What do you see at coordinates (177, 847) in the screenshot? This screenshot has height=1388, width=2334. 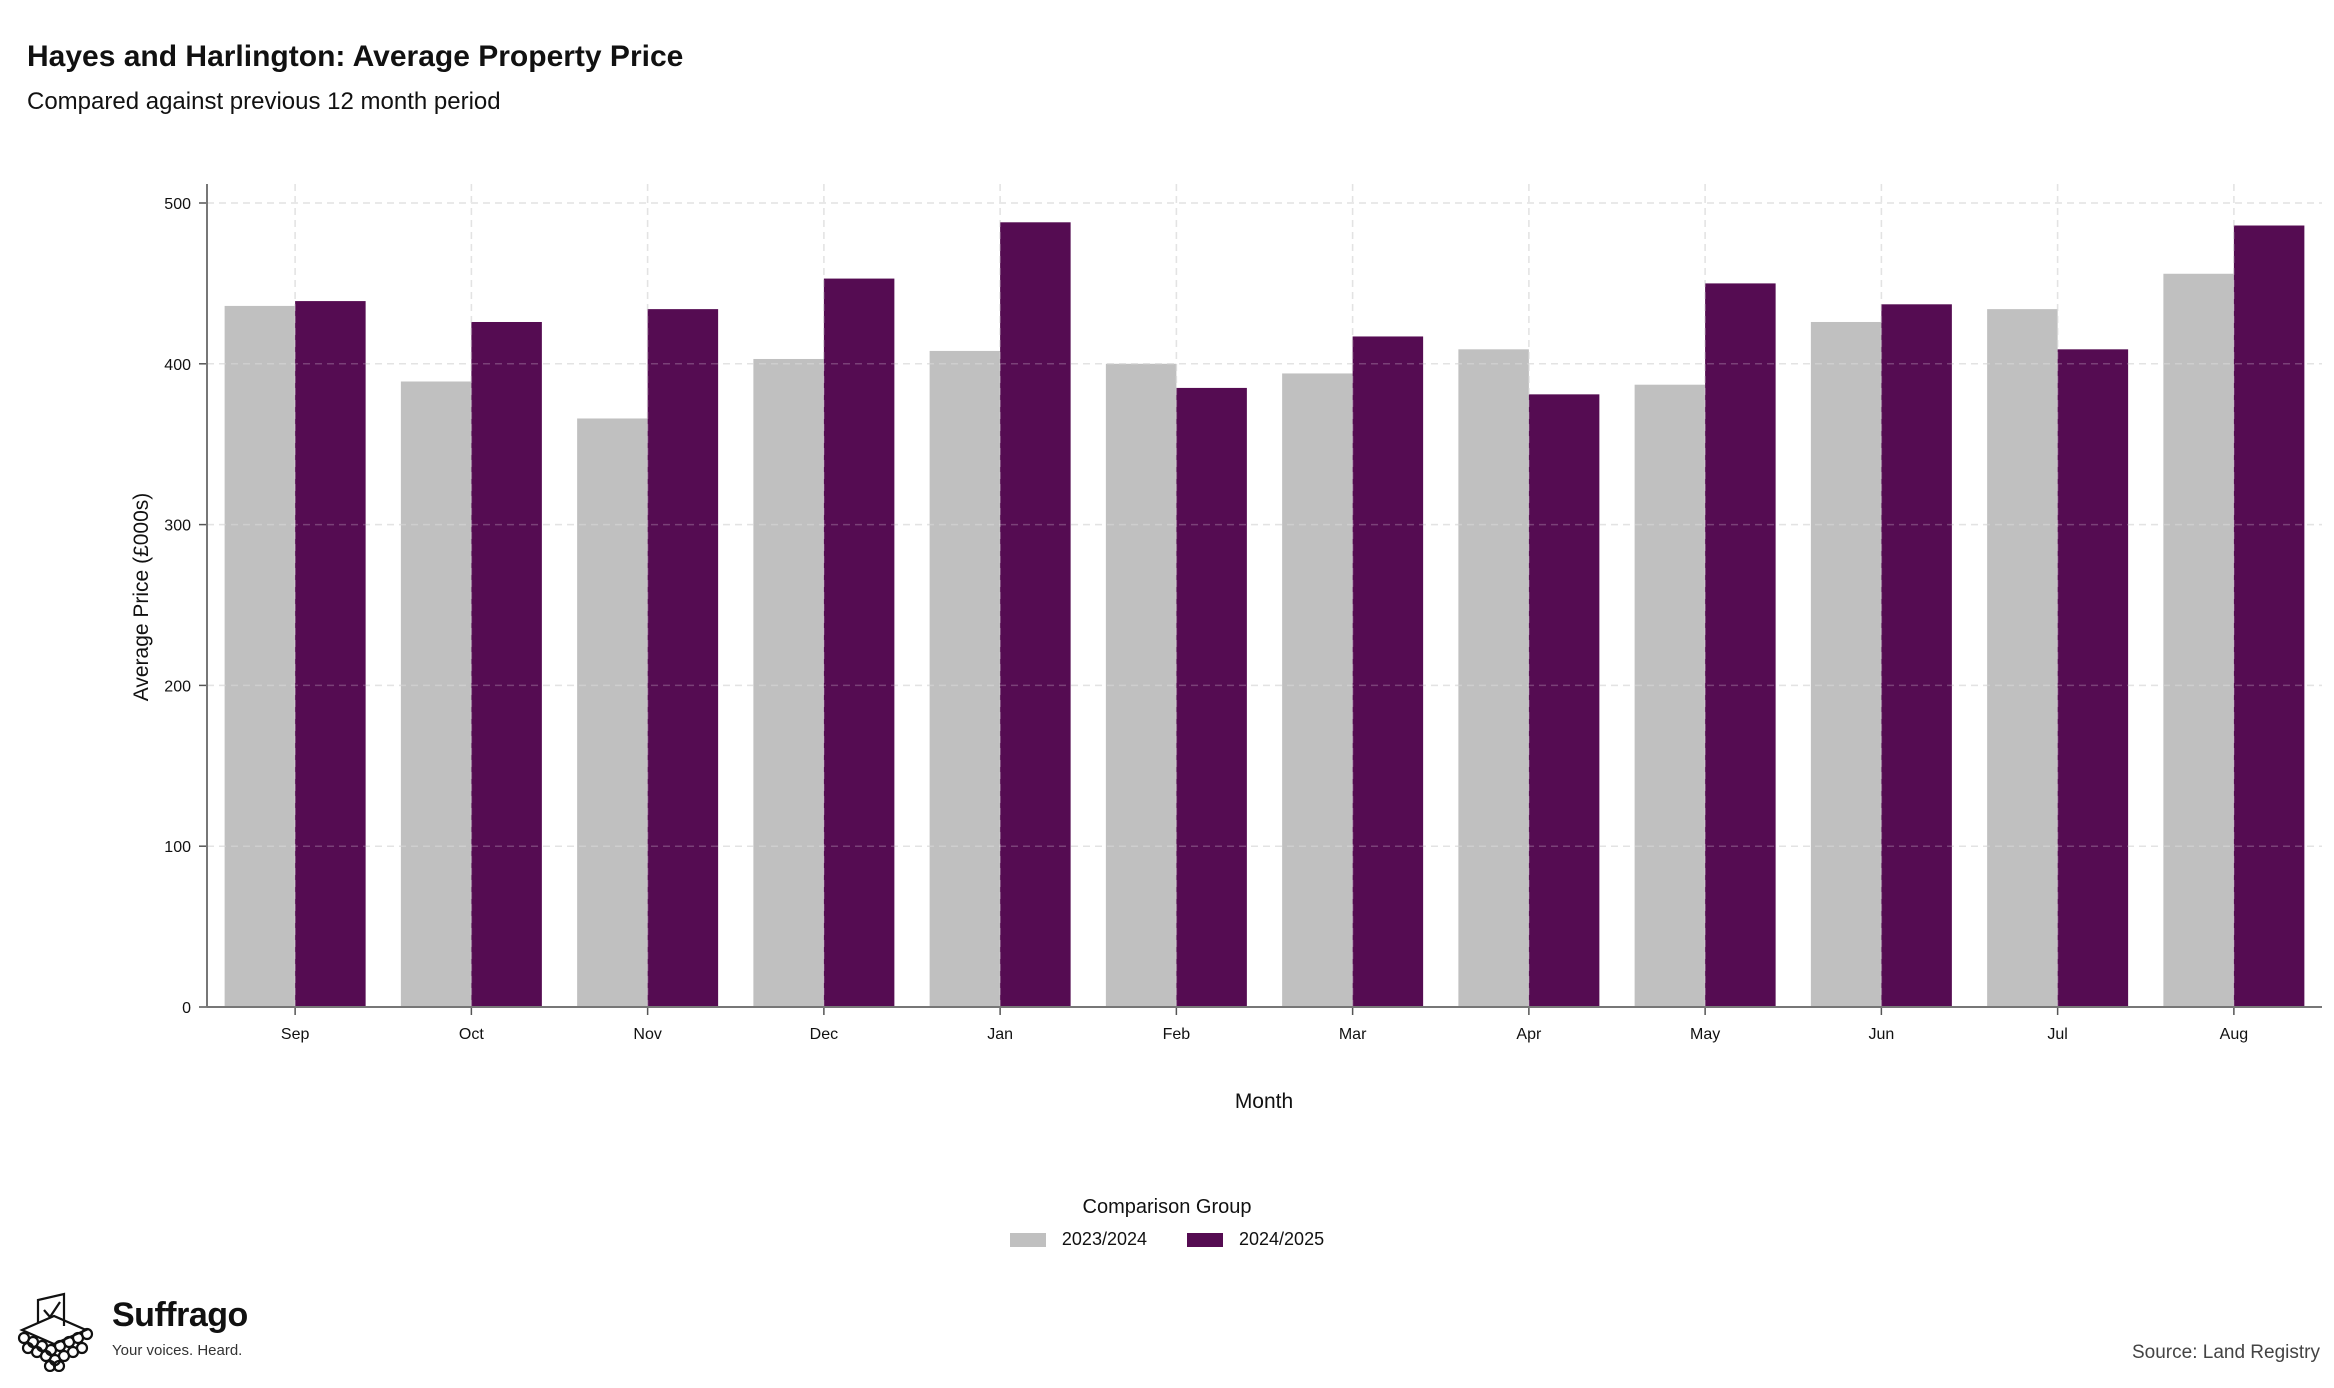 I see `y-tick-label: 100` at bounding box center [177, 847].